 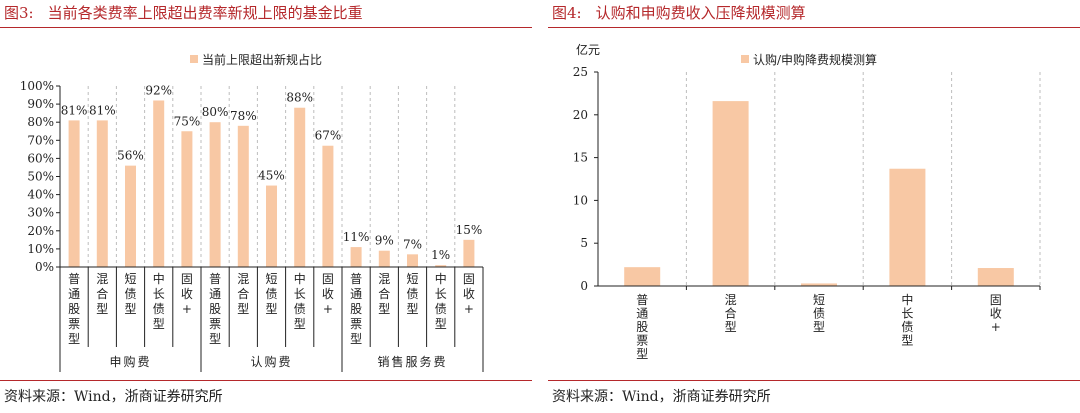 I want to click on y-tick-label: 80%, so click(x=40, y=122).